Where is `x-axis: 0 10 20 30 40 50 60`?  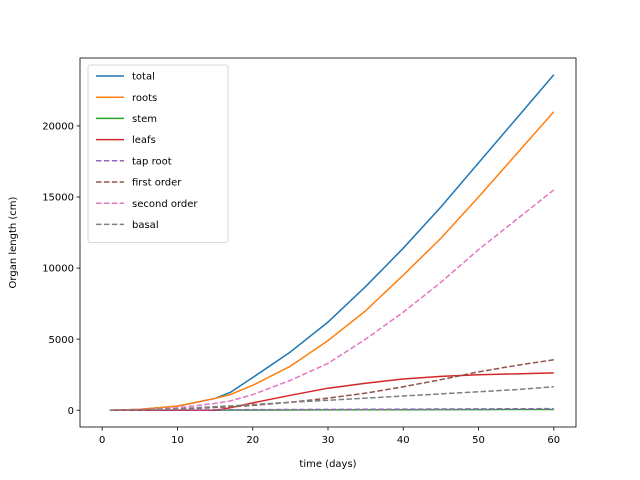
x-axis: 0 10 20 30 40 50 60 is located at coordinates (329, 436).